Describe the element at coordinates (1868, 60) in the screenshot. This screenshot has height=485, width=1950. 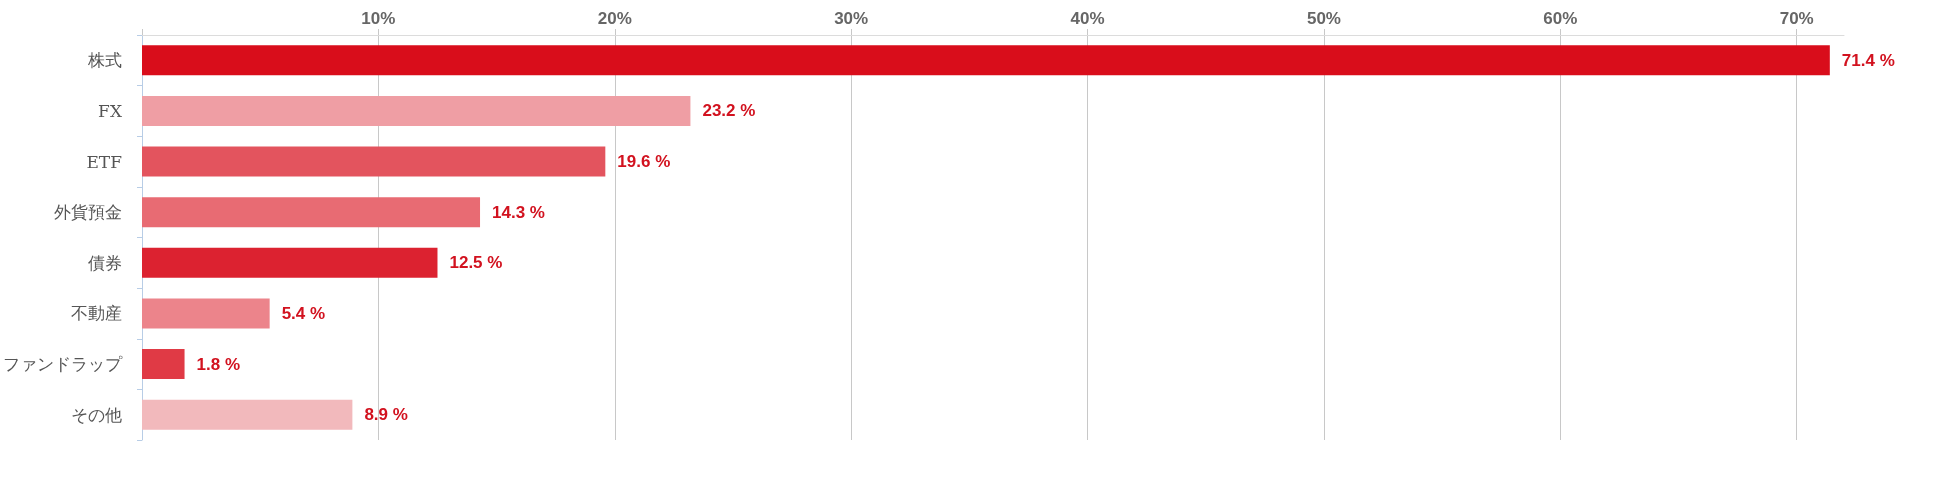
I see `data-label: 71.4 %` at that location.